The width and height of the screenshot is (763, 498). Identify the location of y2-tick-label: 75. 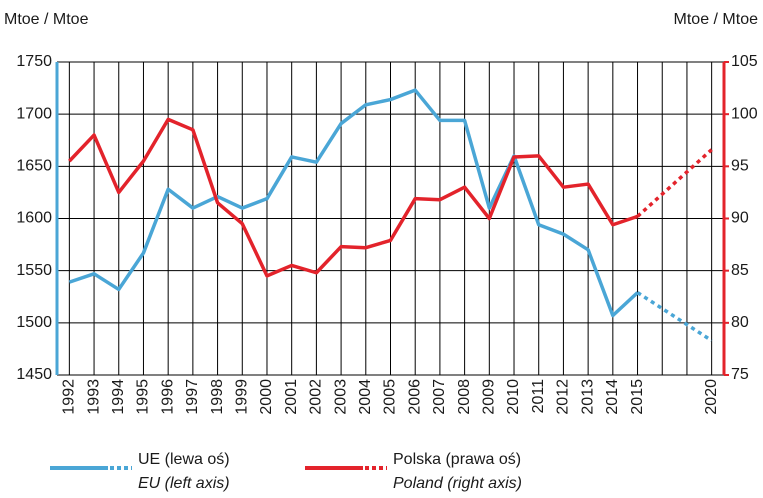
(740, 374).